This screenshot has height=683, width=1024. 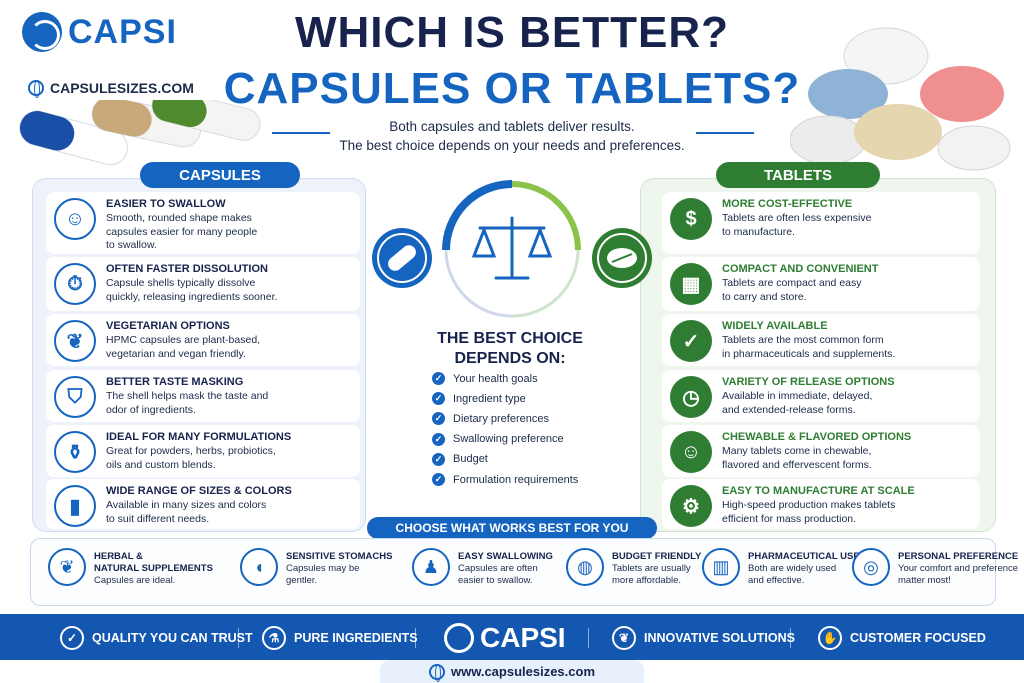 I want to click on tablet-benefit-card-desc: Tablets are the most common form, so click(x=803, y=340).